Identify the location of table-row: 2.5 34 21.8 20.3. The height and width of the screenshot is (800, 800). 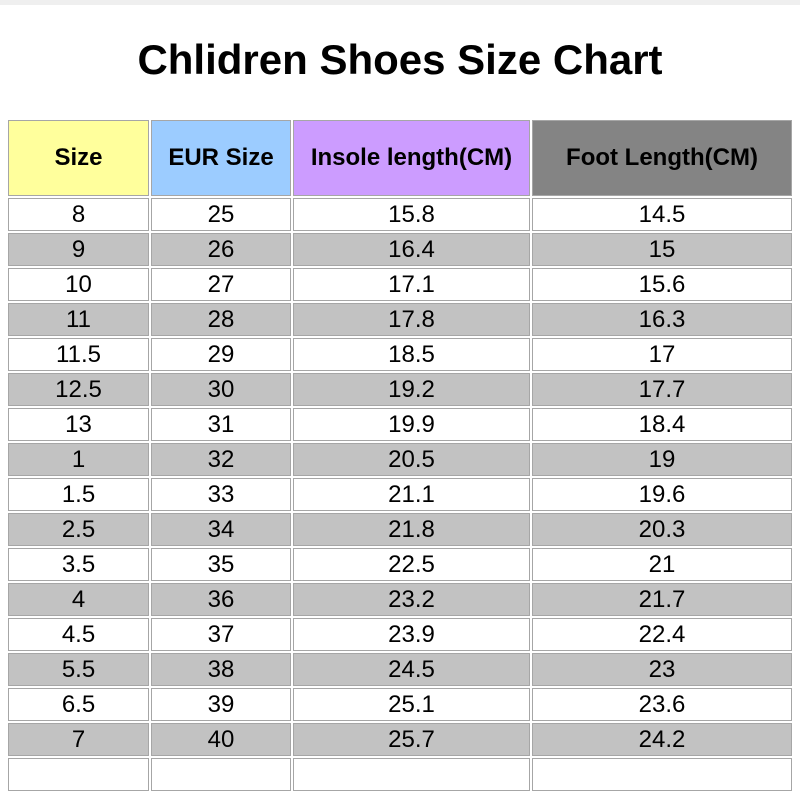
(400, 529).